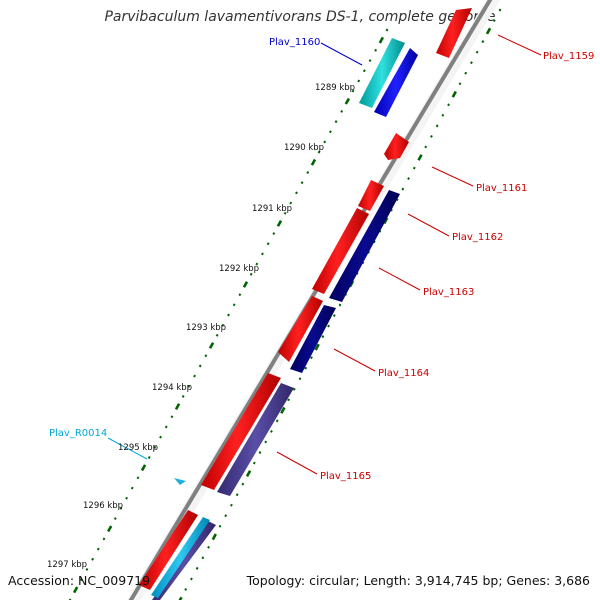 The width and height of the screenshot is (600, 600). Describe the element at coordinates (371, 195) in the screenshot. I see `gene-small-forward` at that location.